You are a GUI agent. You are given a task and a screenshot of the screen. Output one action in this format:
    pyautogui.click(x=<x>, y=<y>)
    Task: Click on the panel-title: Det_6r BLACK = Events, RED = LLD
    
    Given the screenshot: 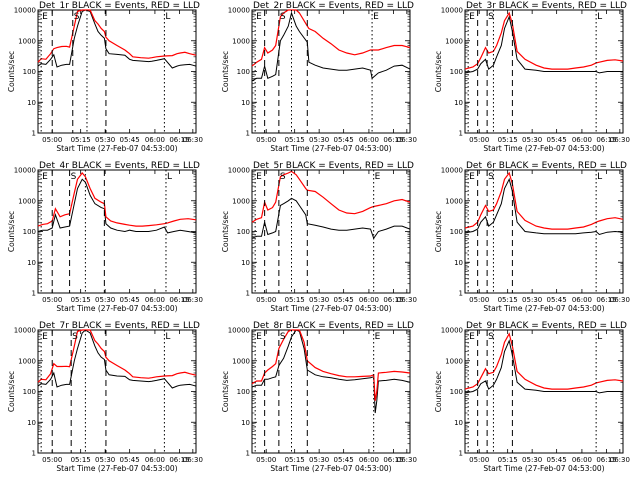 What is the action you would take?
    pyautogui.click(x=546, y=166)
    